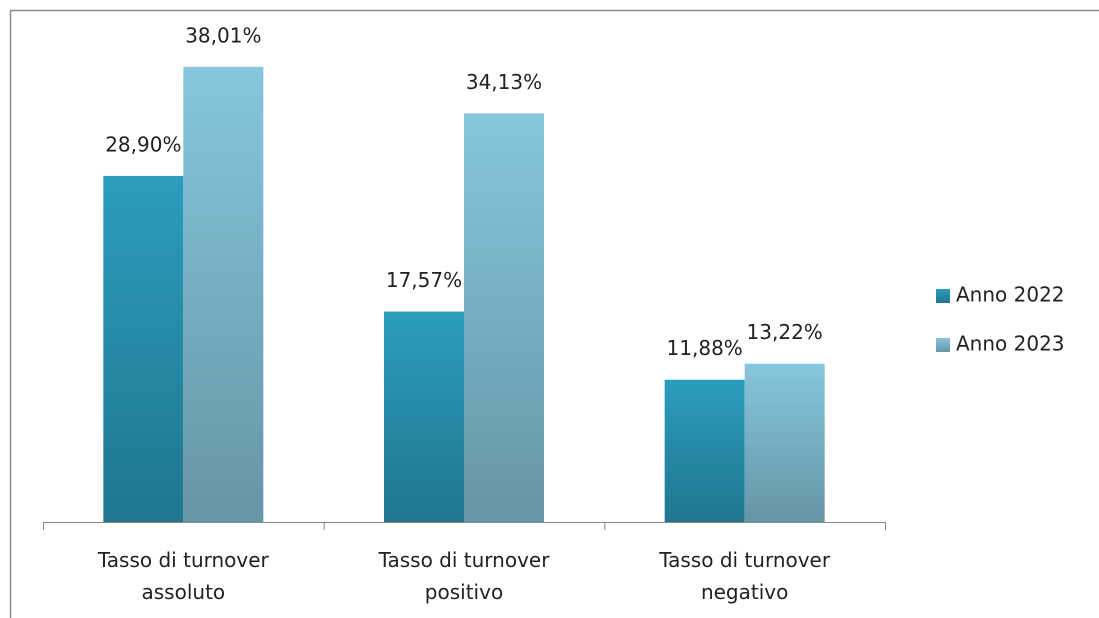  I want to click on x-tick-label: Tasso di turnover positivo, so click(464, 576).